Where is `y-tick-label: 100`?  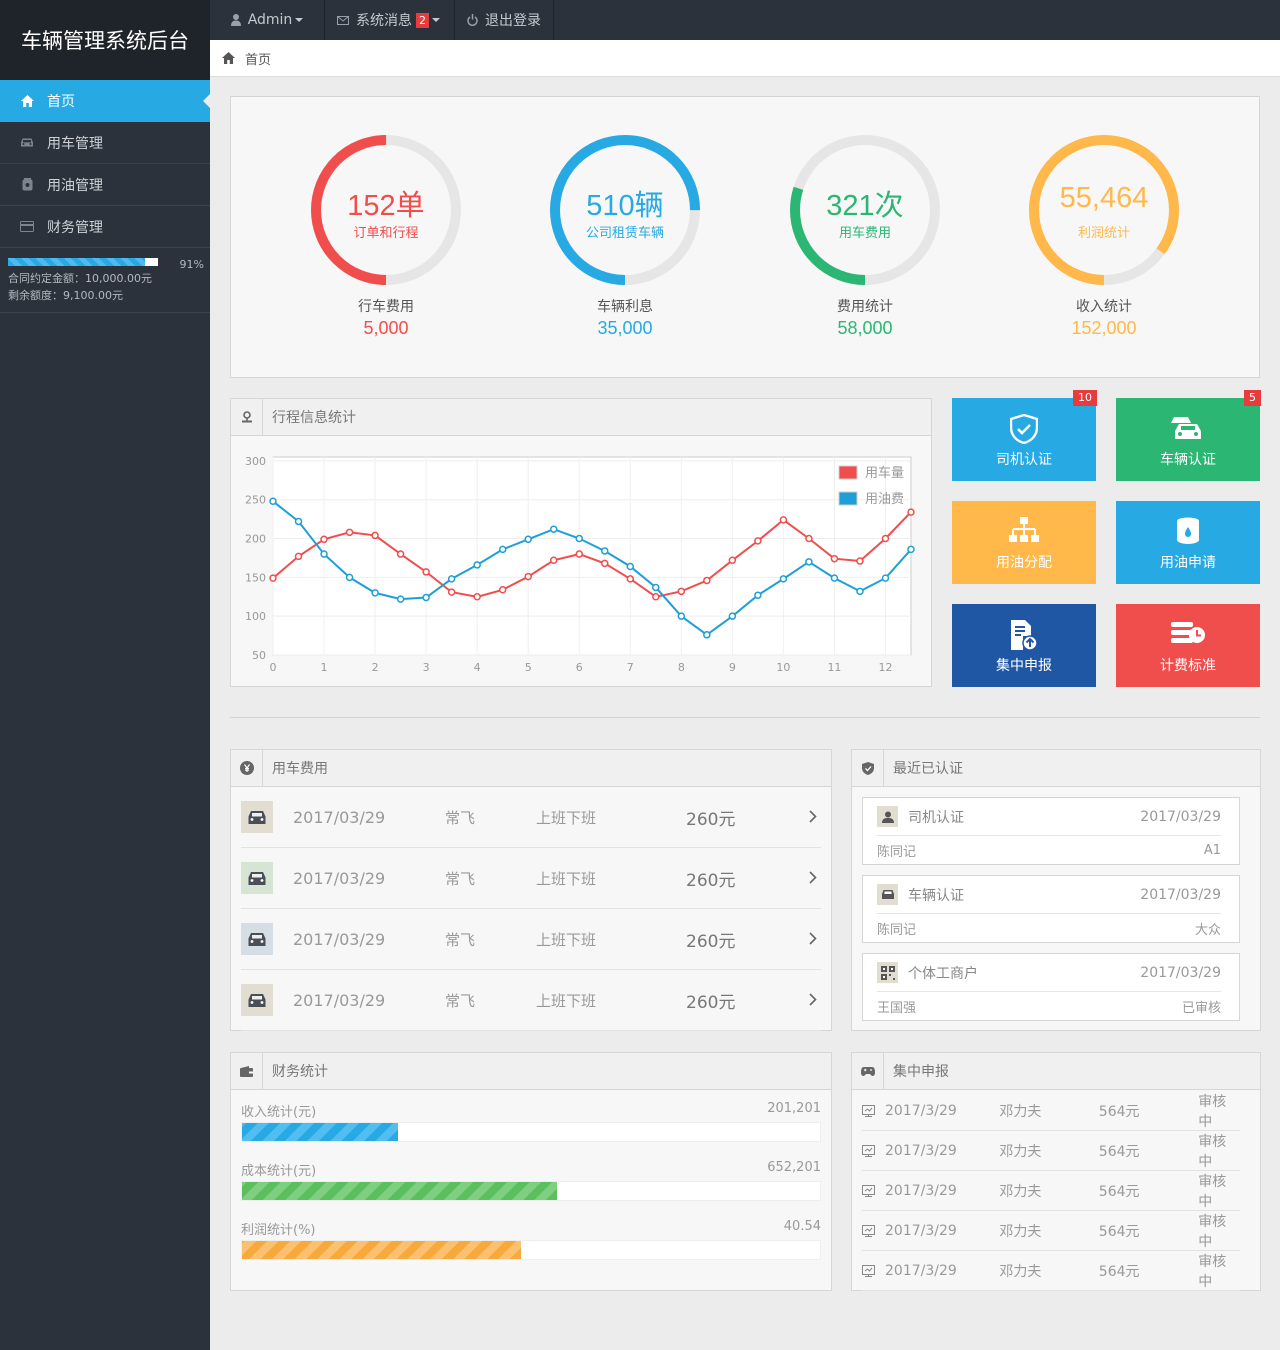 y-tick-label: 100 is located at coordinates (255, 616).